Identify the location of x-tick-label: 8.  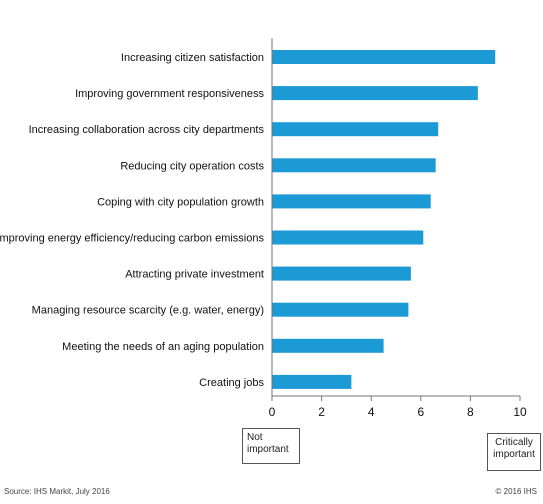
(470, 412).